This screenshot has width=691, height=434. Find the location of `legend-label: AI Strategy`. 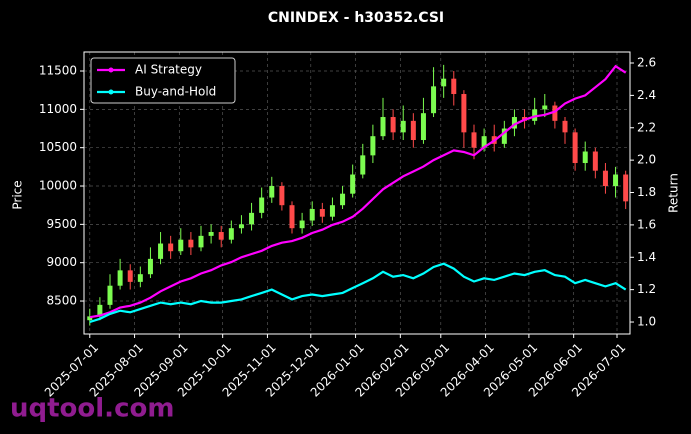

legend-label: AI Strategy is located at coordinates (168, 70).